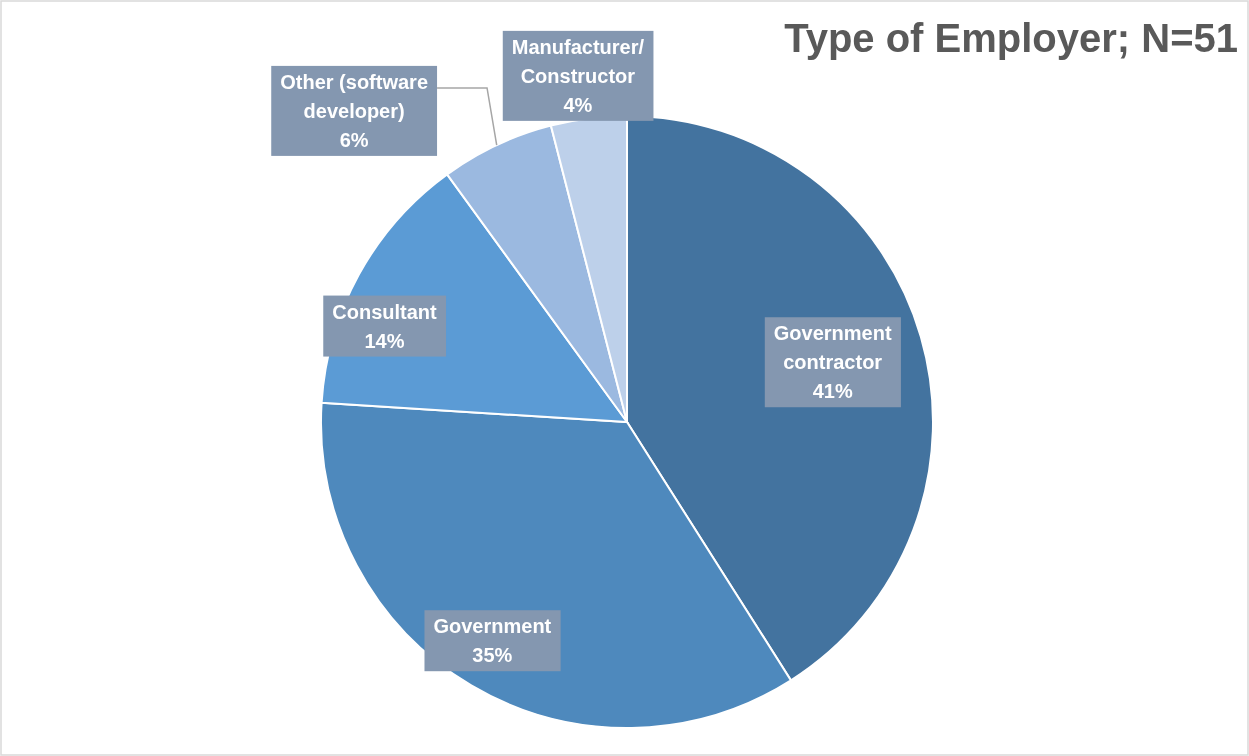  Describe the element at coordinates (354, 96) in the screenshot. I see `slice-label: Other (software developer)` at that location.